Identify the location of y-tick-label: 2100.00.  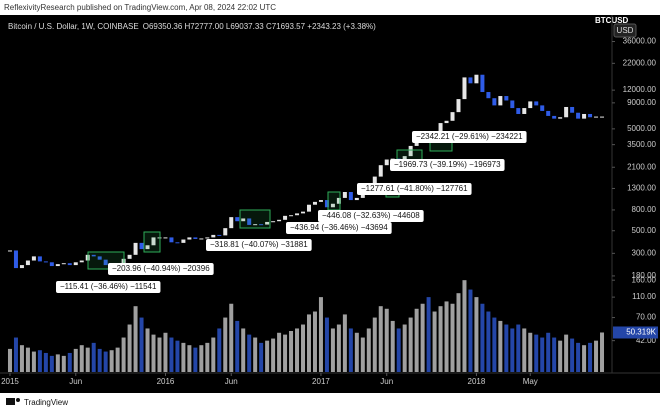
(641, 166).